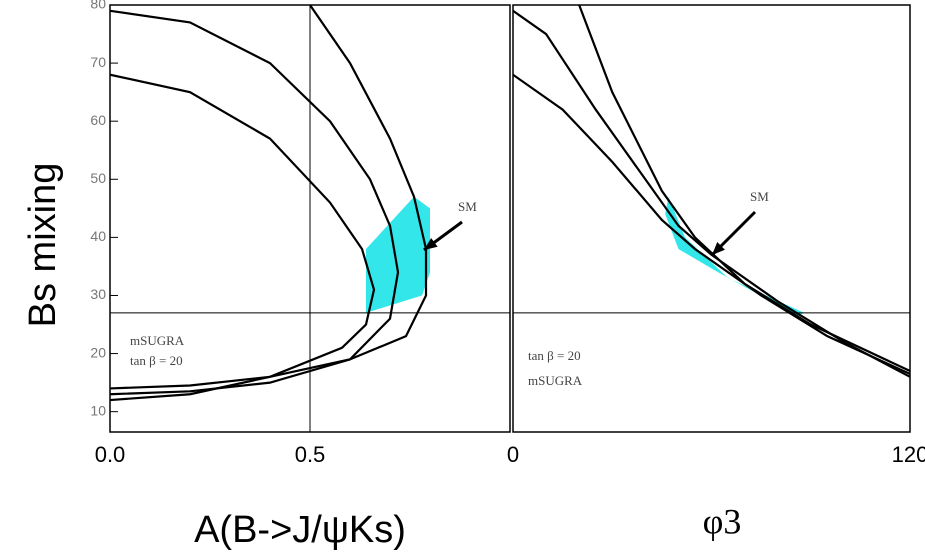 The width and height of the screenshot is (925, 560). What do you see at coordinates (513, 454) in the screenshot?
I see `x-tick-label: 0` at bounding box center [513, 454].